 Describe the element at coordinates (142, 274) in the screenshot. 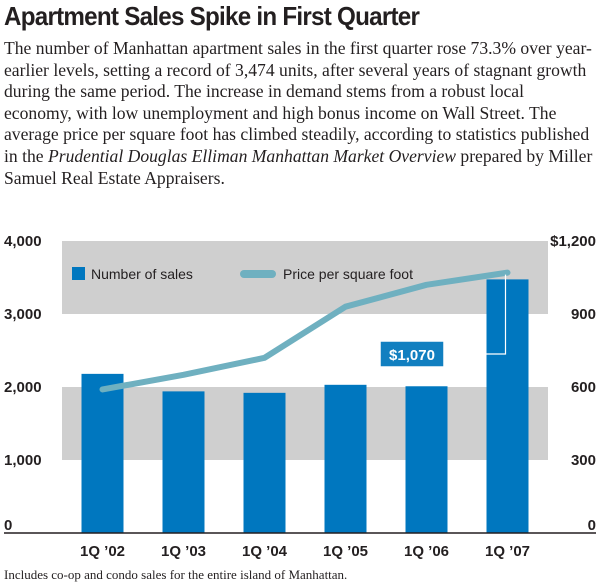

I see `legend-label-sales: Number of sales` at that location.